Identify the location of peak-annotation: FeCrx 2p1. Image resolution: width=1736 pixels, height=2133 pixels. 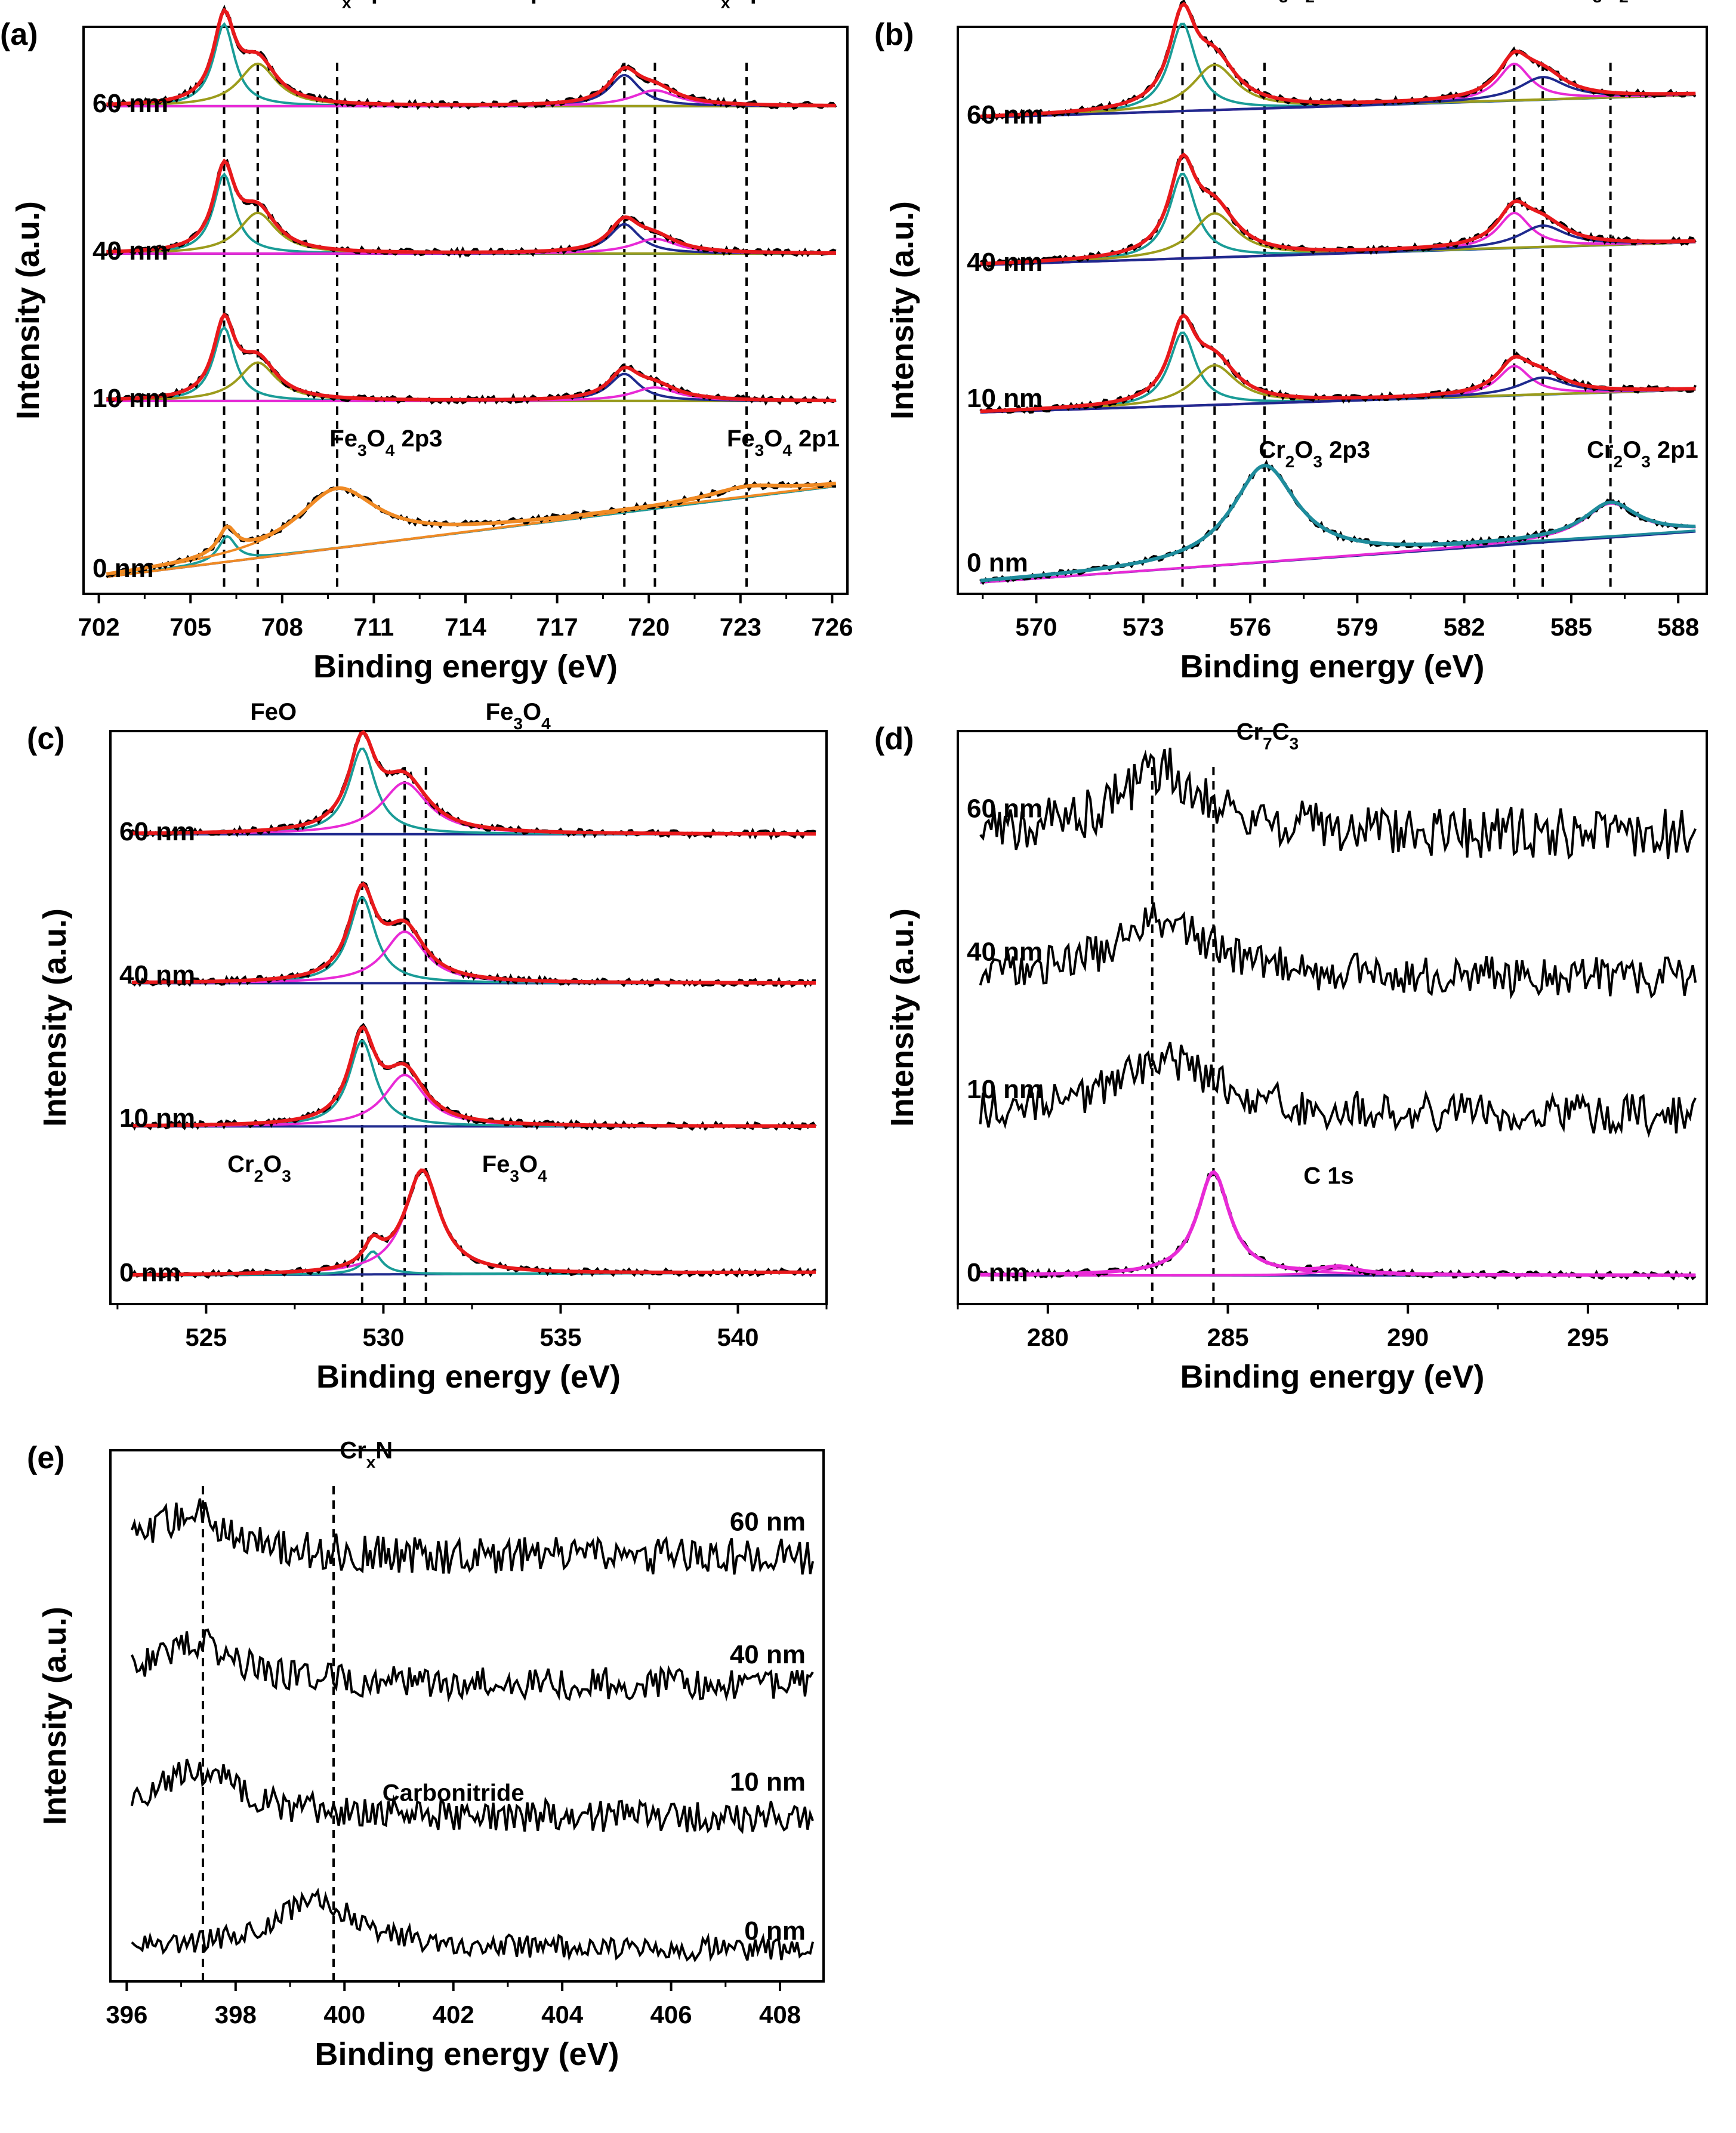
(722, 5).